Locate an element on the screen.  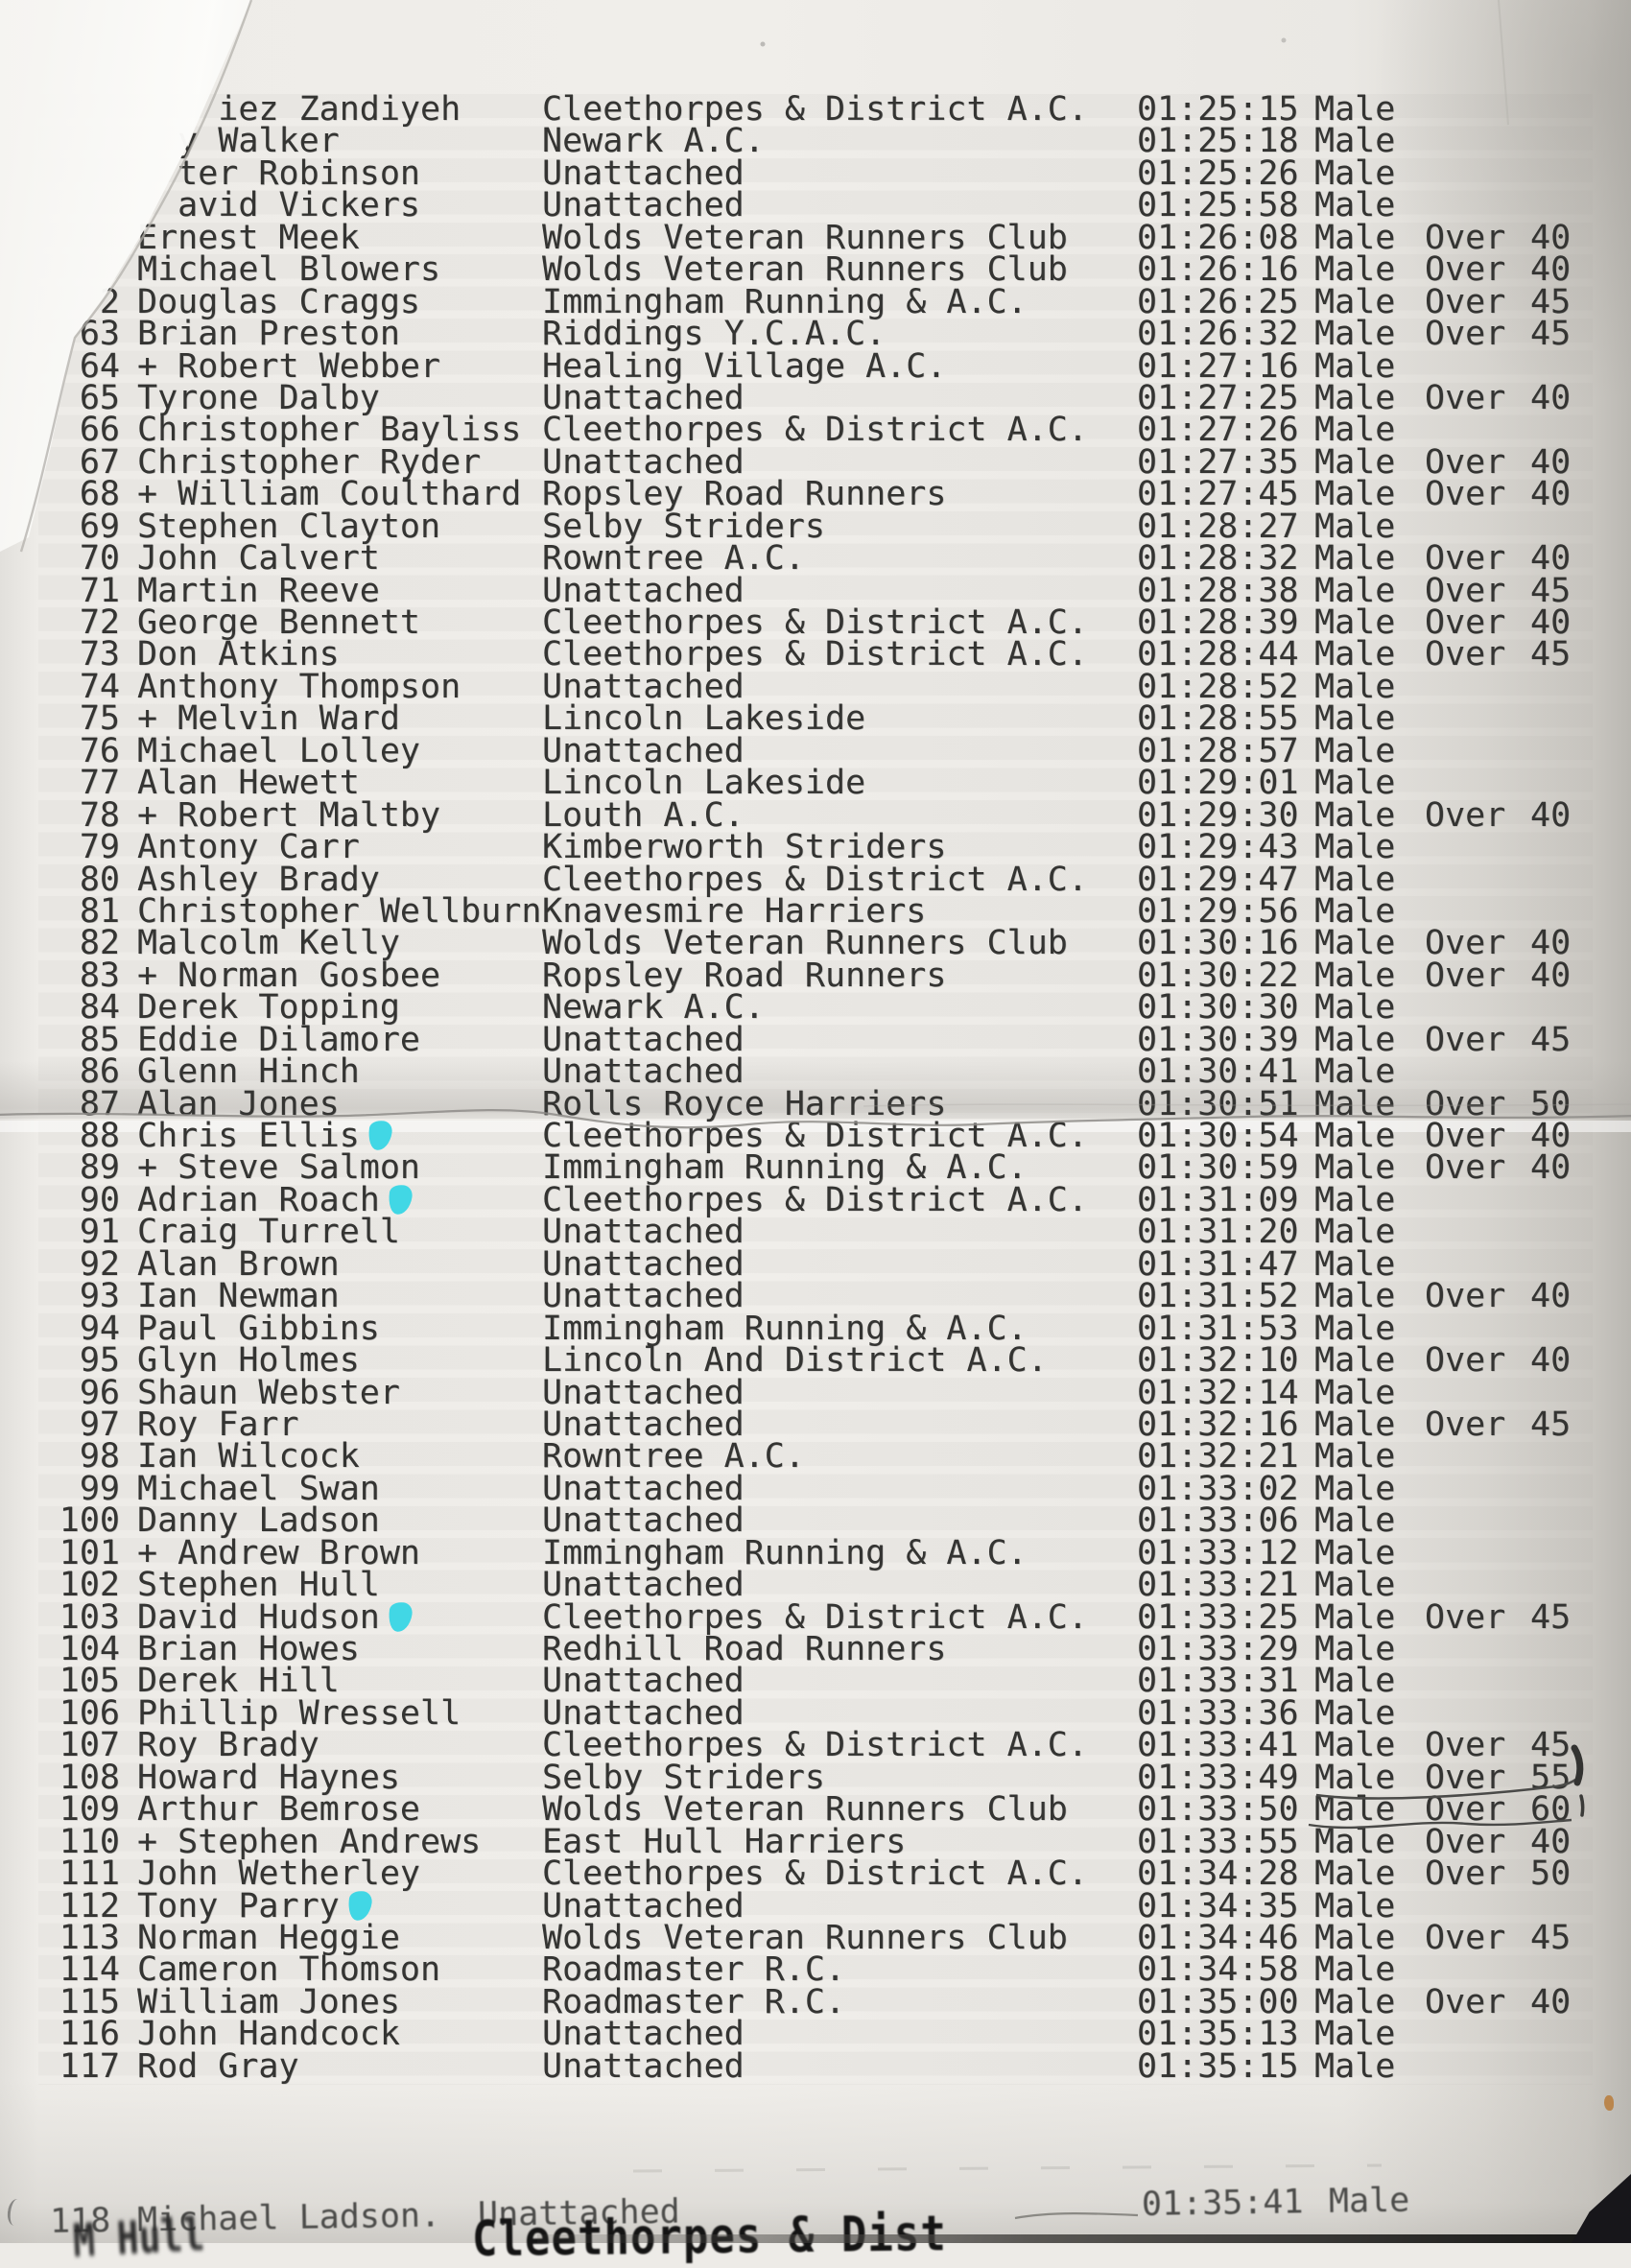
time-cell: 01:35:41 is located at coordinates (1223, 2203).